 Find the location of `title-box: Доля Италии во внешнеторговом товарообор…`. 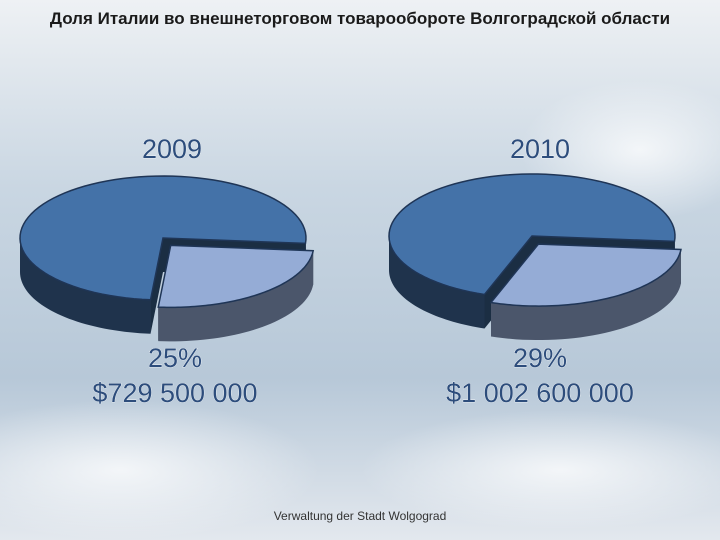

title-box: Доля Италии во внешнеторговом товарообор… is located at coordinates (360, 18).